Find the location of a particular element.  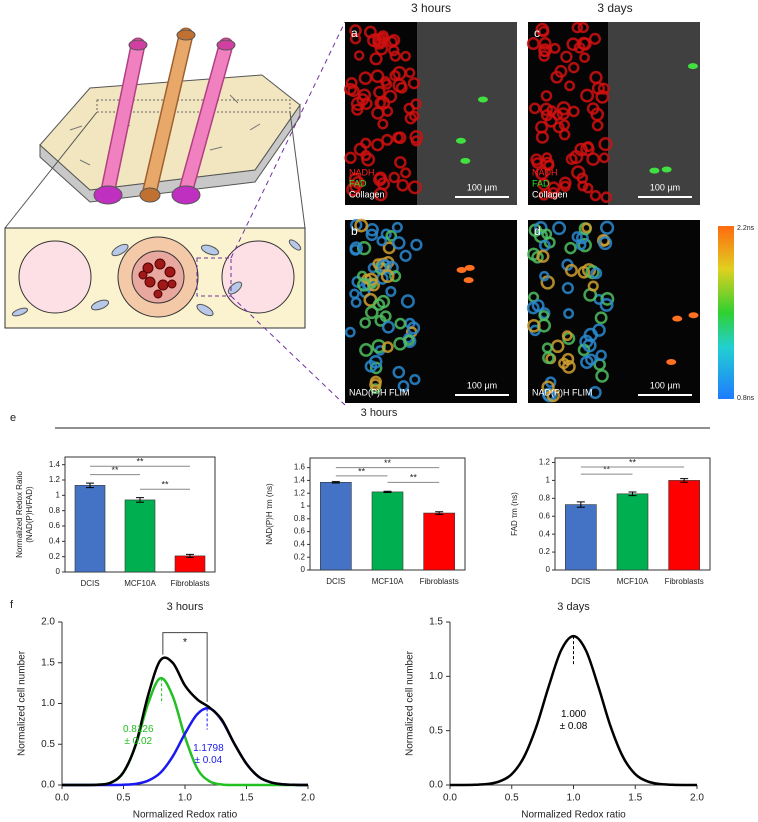

x-tick-label: 1.0 is located at coordinates (185, 798).